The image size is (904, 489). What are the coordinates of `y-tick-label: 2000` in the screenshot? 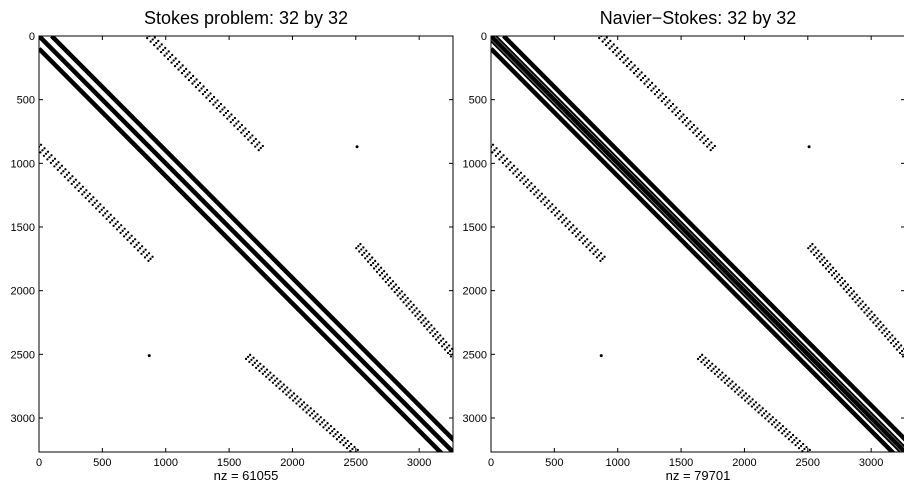 It's located at (23, 292).